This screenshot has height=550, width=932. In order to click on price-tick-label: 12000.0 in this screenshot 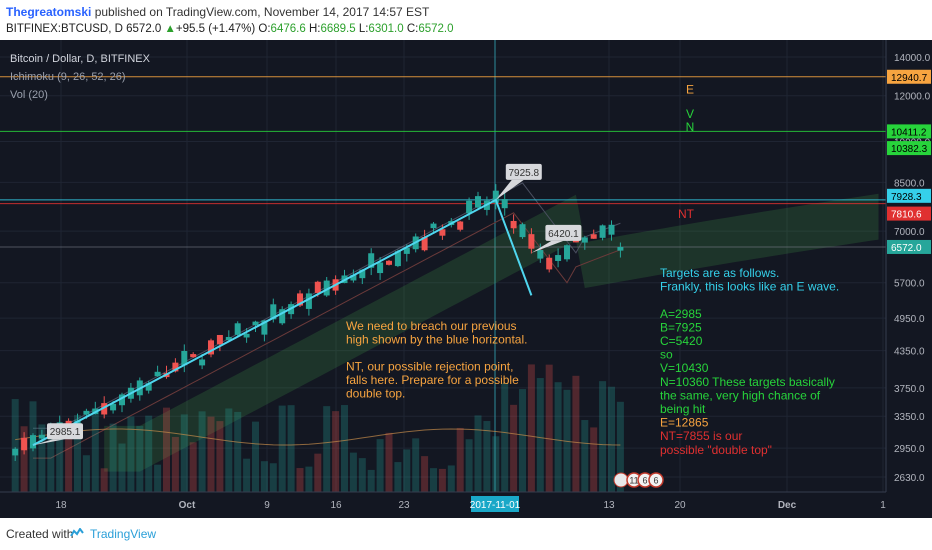, I will do `click(912, 97)`.